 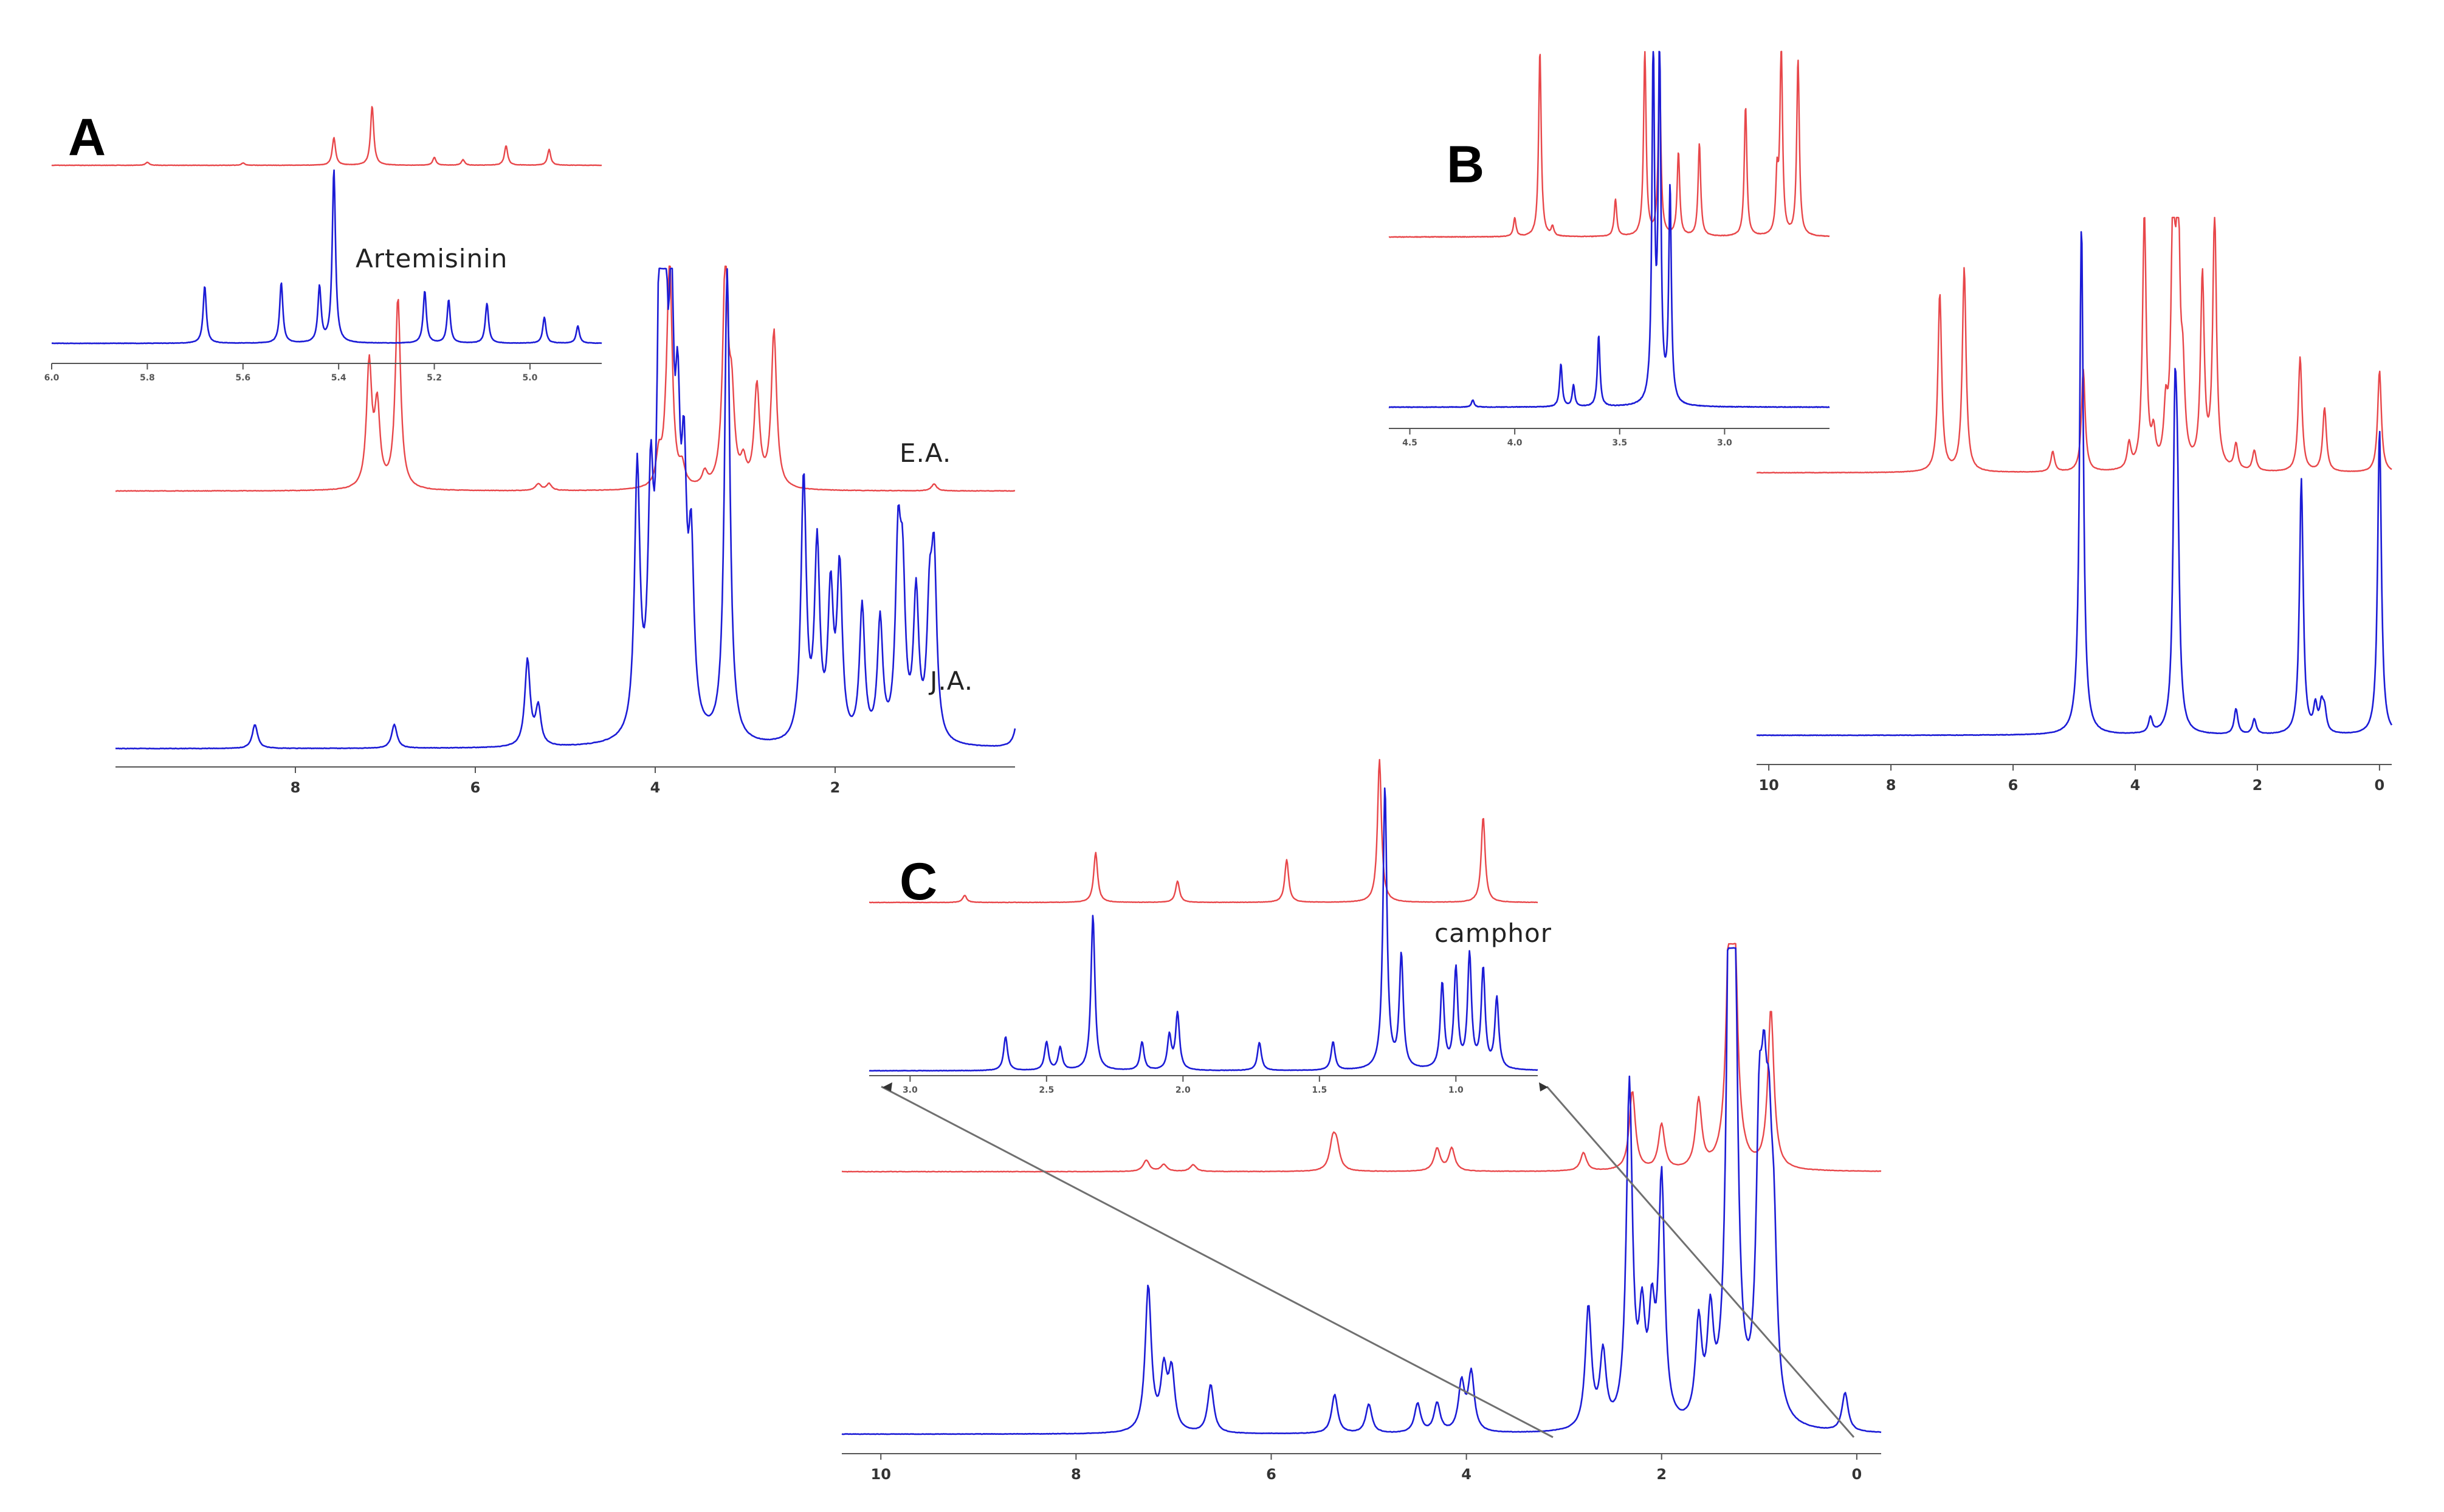 What do you see at coordinates (1857, 1475) in the screenshot?
I see `c-main-tick-label: 0` at bounding box center [1857, 1475].